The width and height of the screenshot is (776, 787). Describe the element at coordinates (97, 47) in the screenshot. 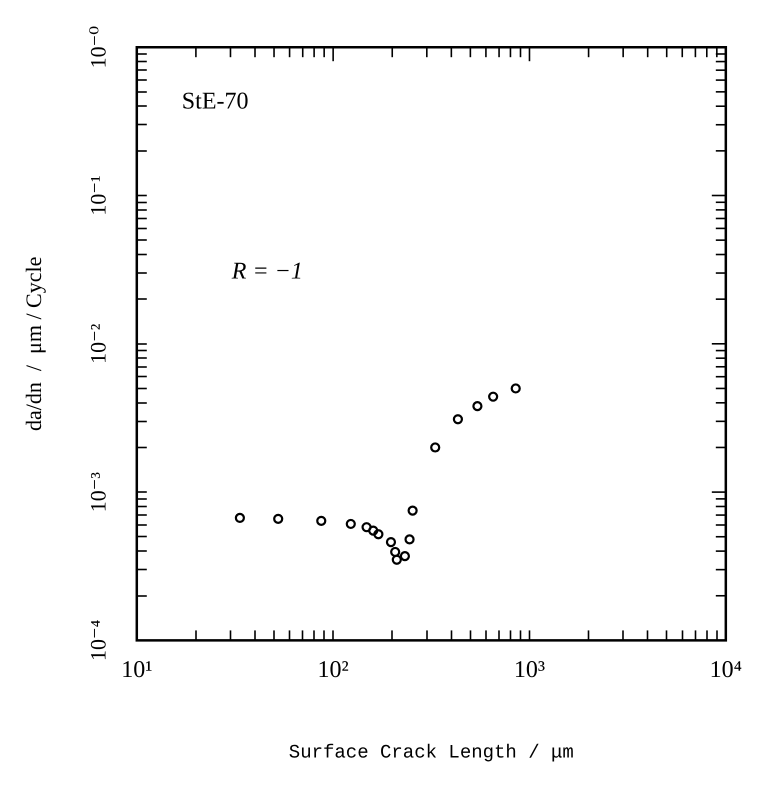

I see `y-tick-label: 10⁻⁰` at that location.